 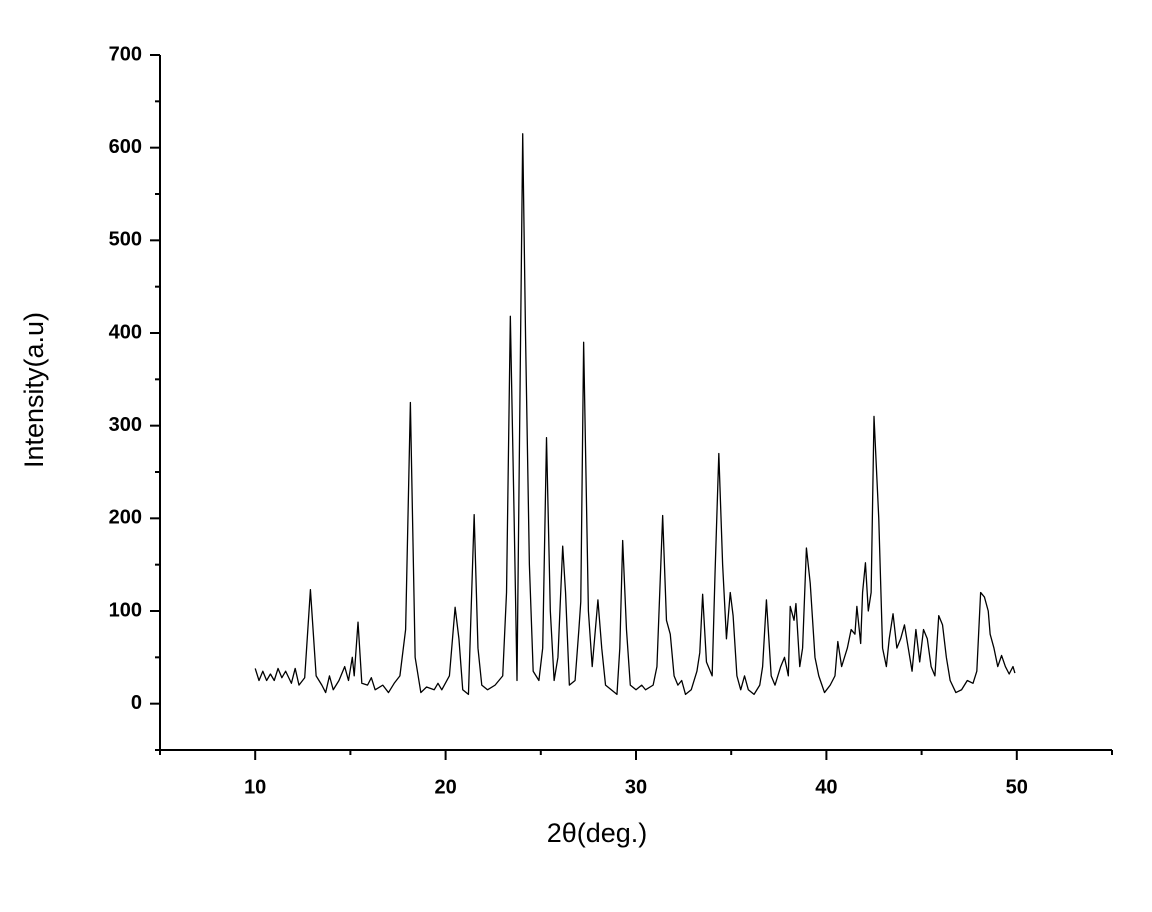 I want to click on y-tick-label: 400, so click(x=125, y=332).